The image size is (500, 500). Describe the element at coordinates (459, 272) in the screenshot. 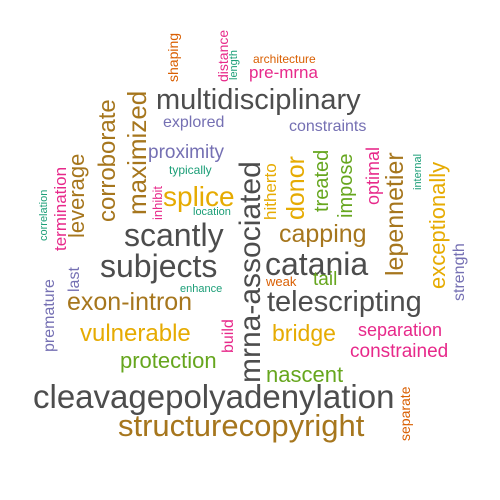

I see `word-strength: strength` at that location.